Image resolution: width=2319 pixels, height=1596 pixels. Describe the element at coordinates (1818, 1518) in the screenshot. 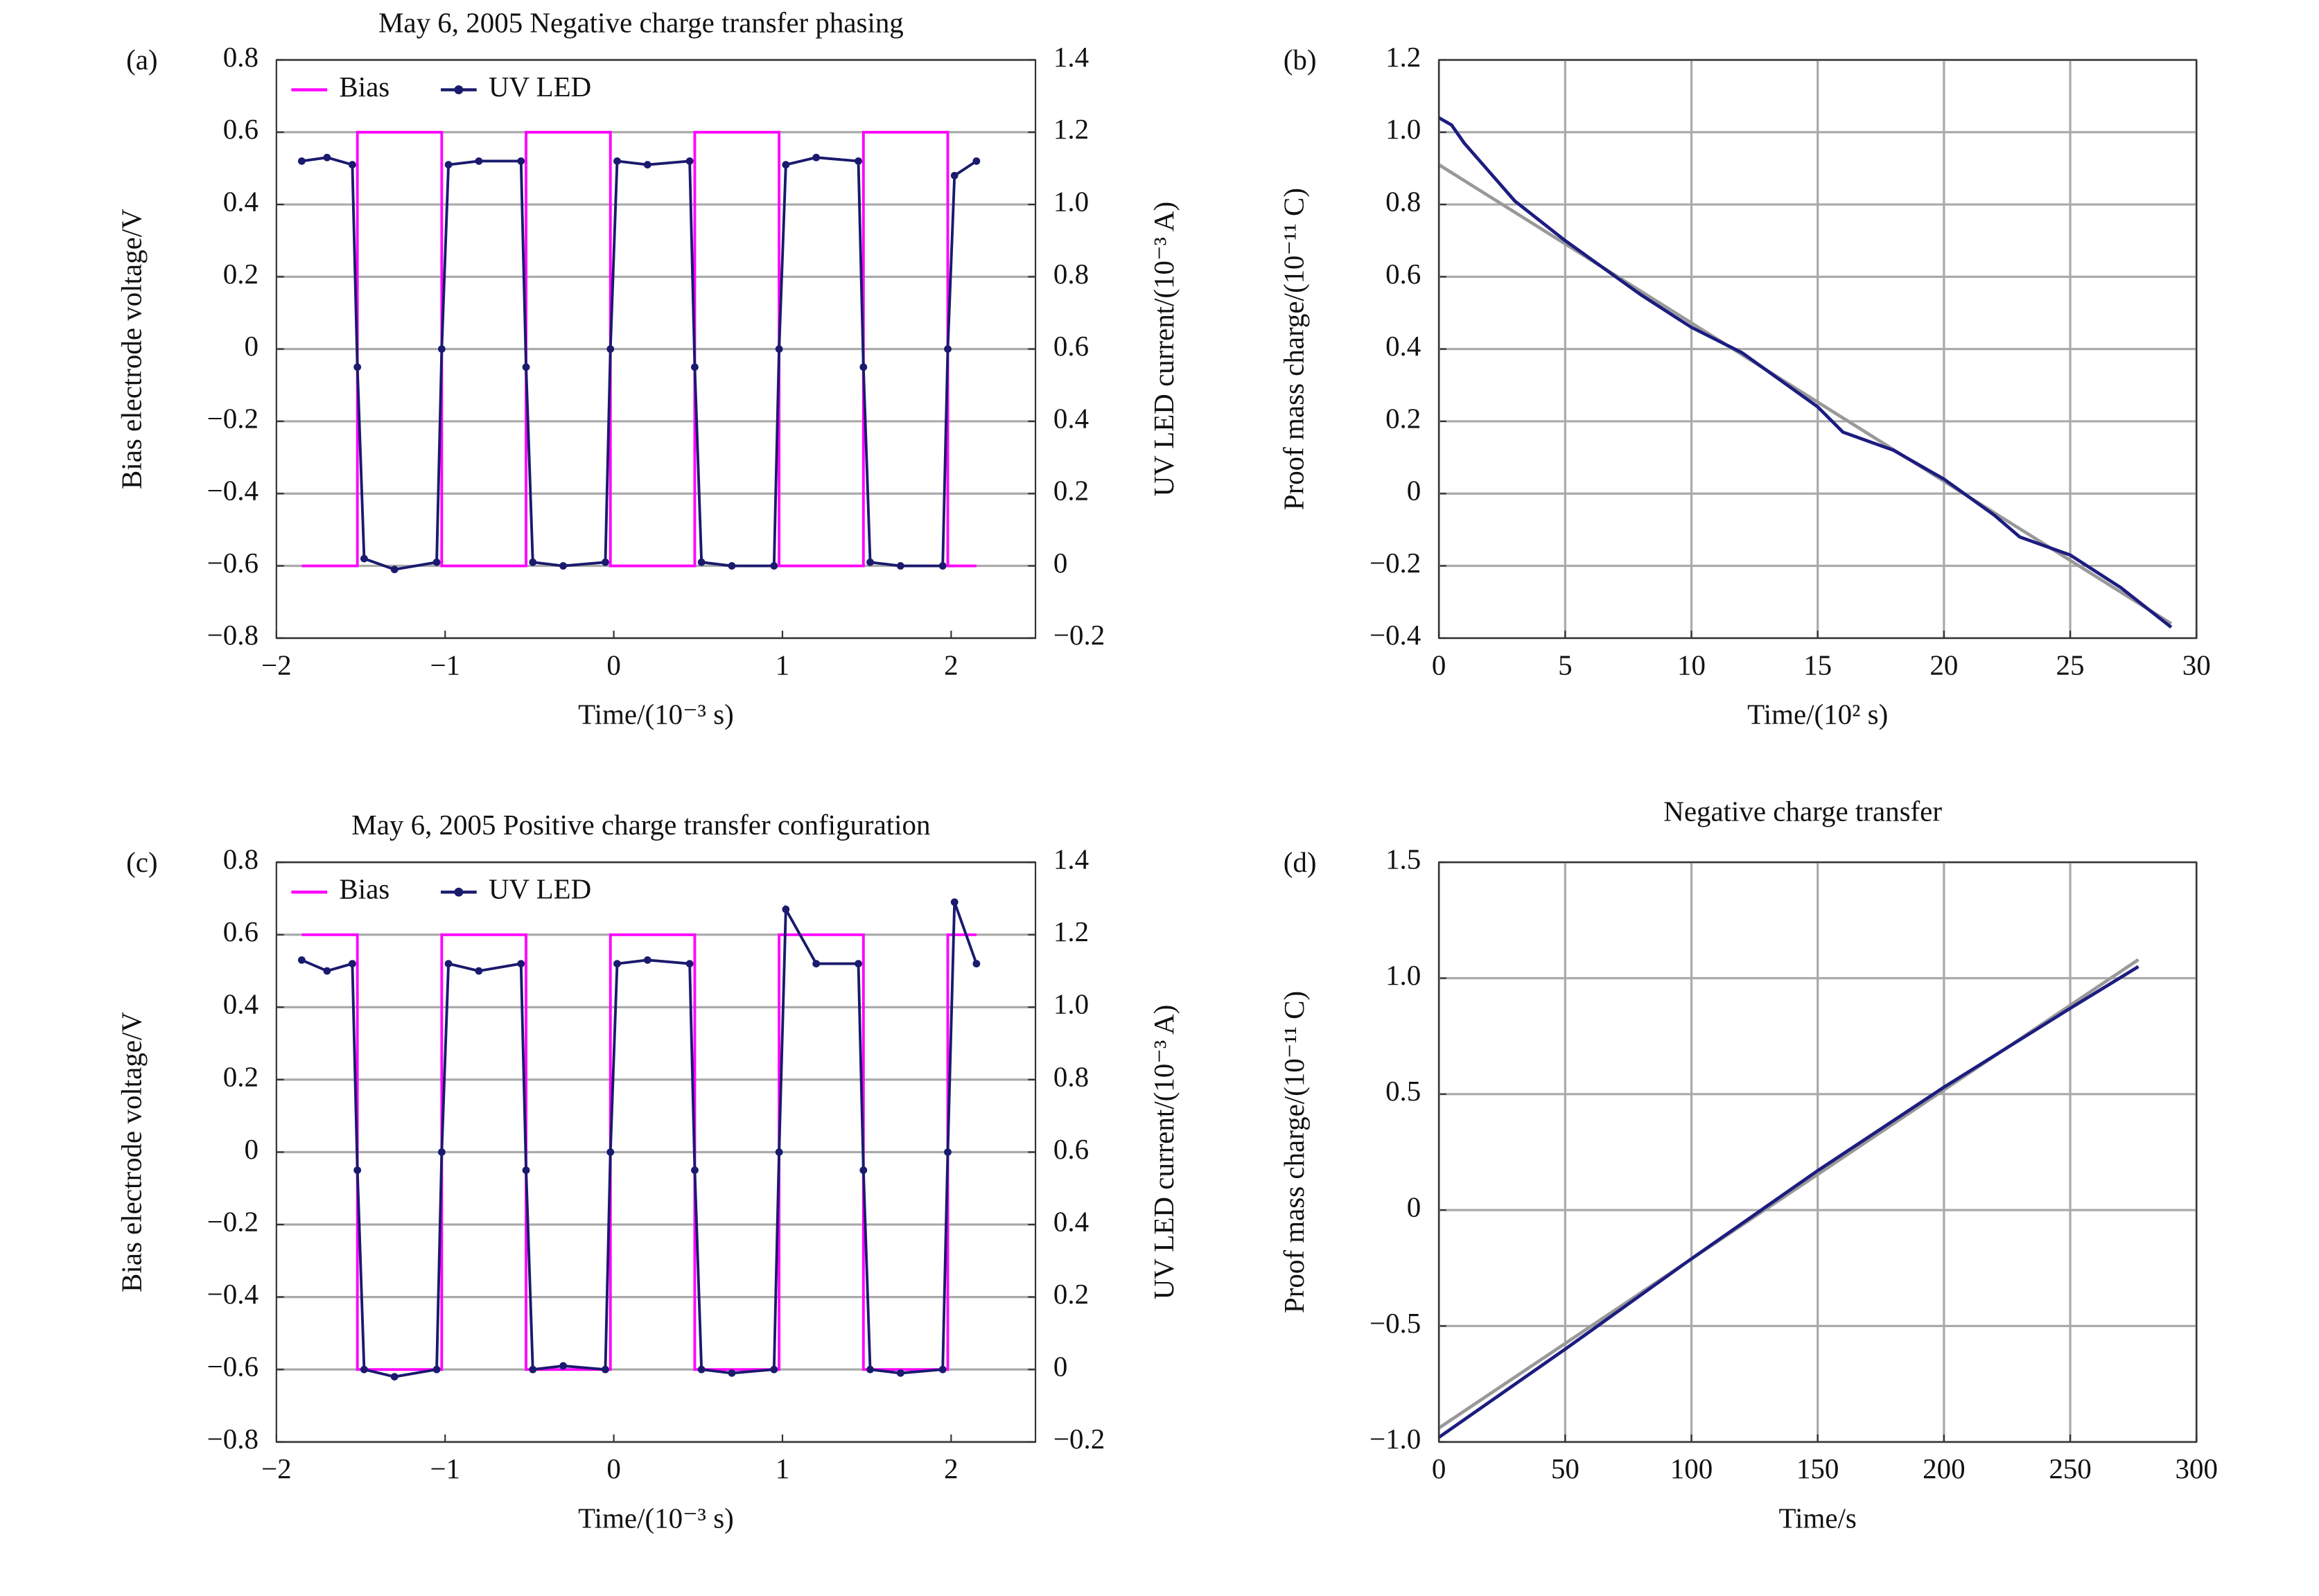

I see `x-axis-label: Time/s` at that location.